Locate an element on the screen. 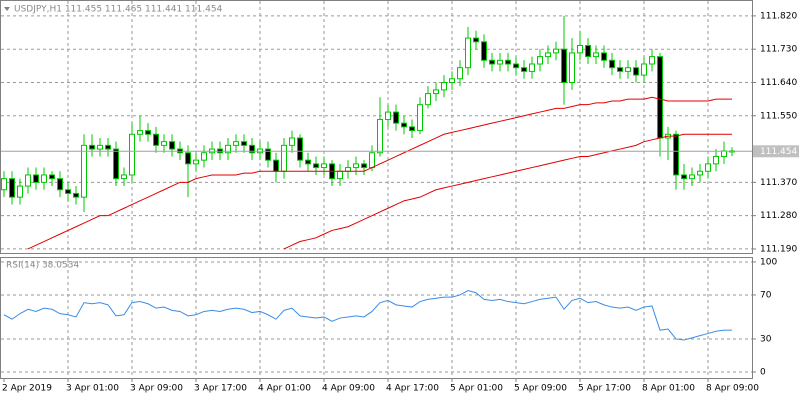 The height and width of the screenshot is (400, 800). x-tick-label: 8 Apr 01:00 is located at coordinates (668, 389).